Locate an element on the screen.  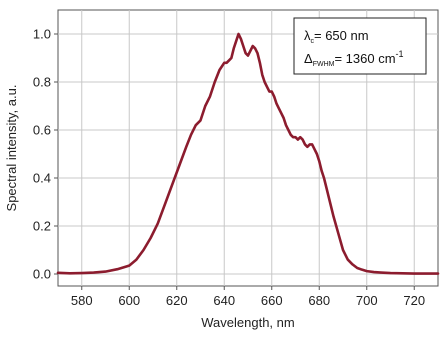
y-tick-label: 0.4 is located at coordinates (42, 178).